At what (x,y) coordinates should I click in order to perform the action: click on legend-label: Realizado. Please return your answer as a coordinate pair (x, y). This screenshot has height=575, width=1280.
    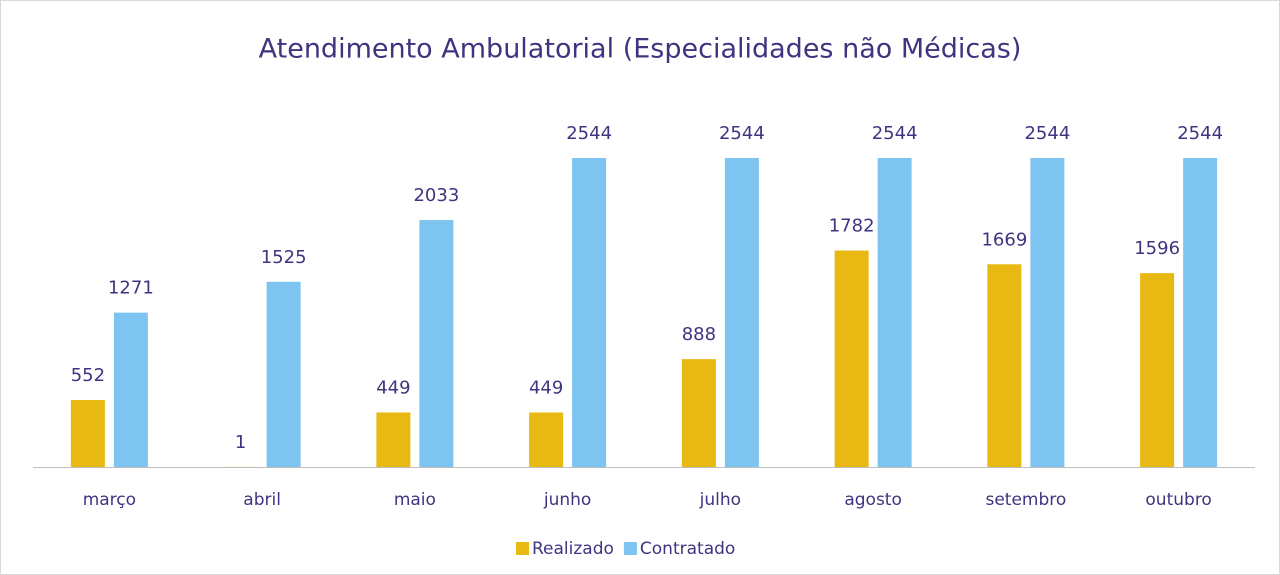
    Looking at the image, I should click on (573, 549).